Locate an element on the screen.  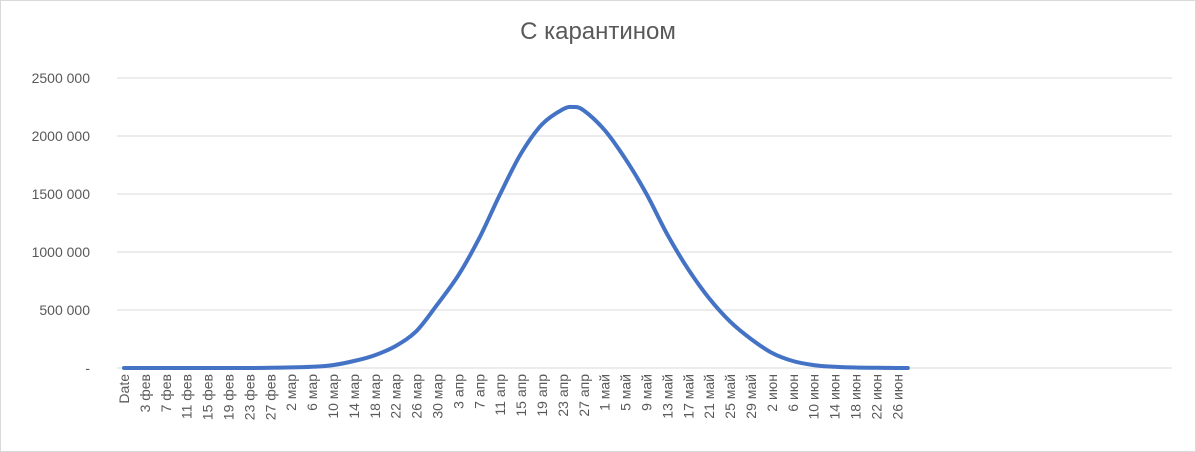
x-tick-label: 3 апр is located at coordinates (458, 391).